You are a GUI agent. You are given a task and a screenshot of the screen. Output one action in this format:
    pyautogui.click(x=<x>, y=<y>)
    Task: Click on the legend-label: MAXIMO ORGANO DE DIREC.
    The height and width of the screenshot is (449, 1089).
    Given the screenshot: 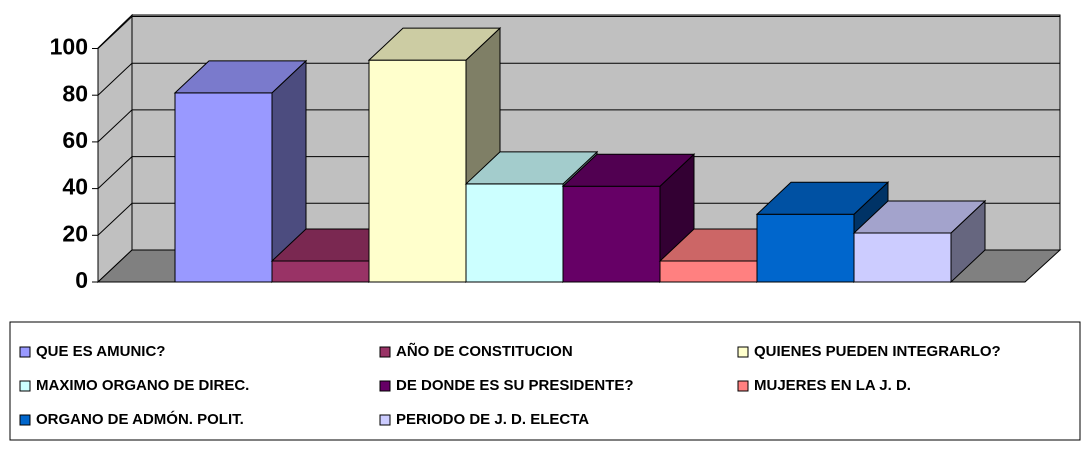 What is the action you would take?
    pyautogui.click(x=142, y=385)
    